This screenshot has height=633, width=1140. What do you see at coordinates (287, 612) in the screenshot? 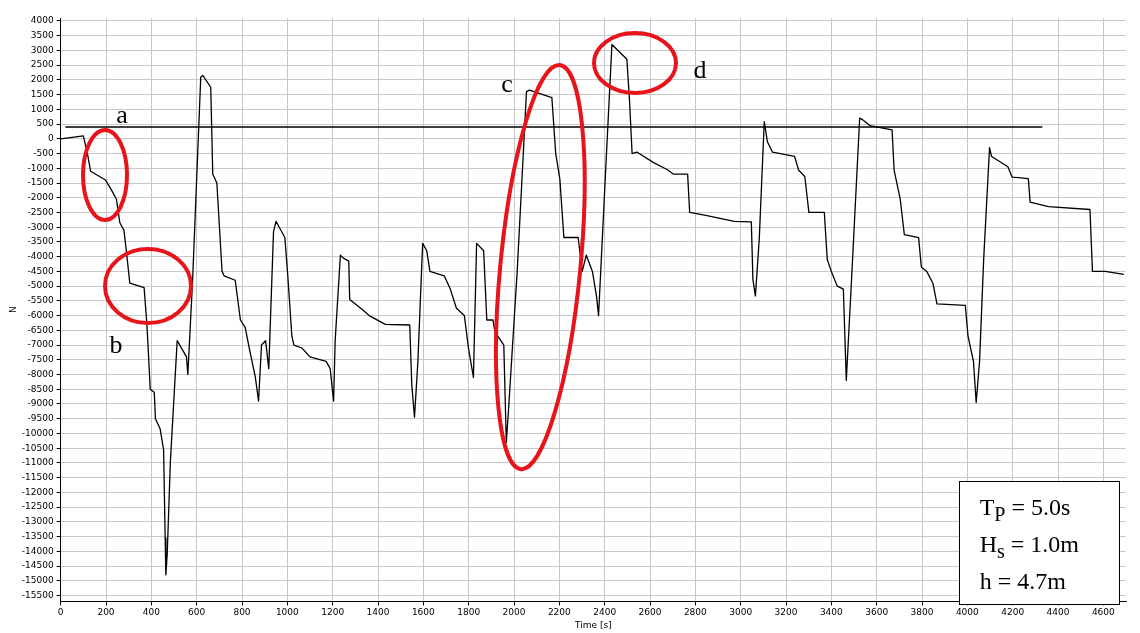
I see `x-tick-label: 1000` at bounding box center [287, 612].